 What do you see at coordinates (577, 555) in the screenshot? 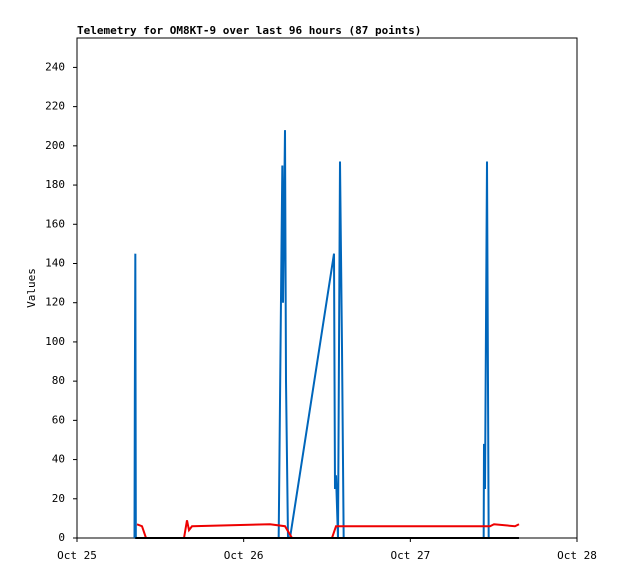
I see `x-tick-label: Oct 28` at bounding box center [577, 555].